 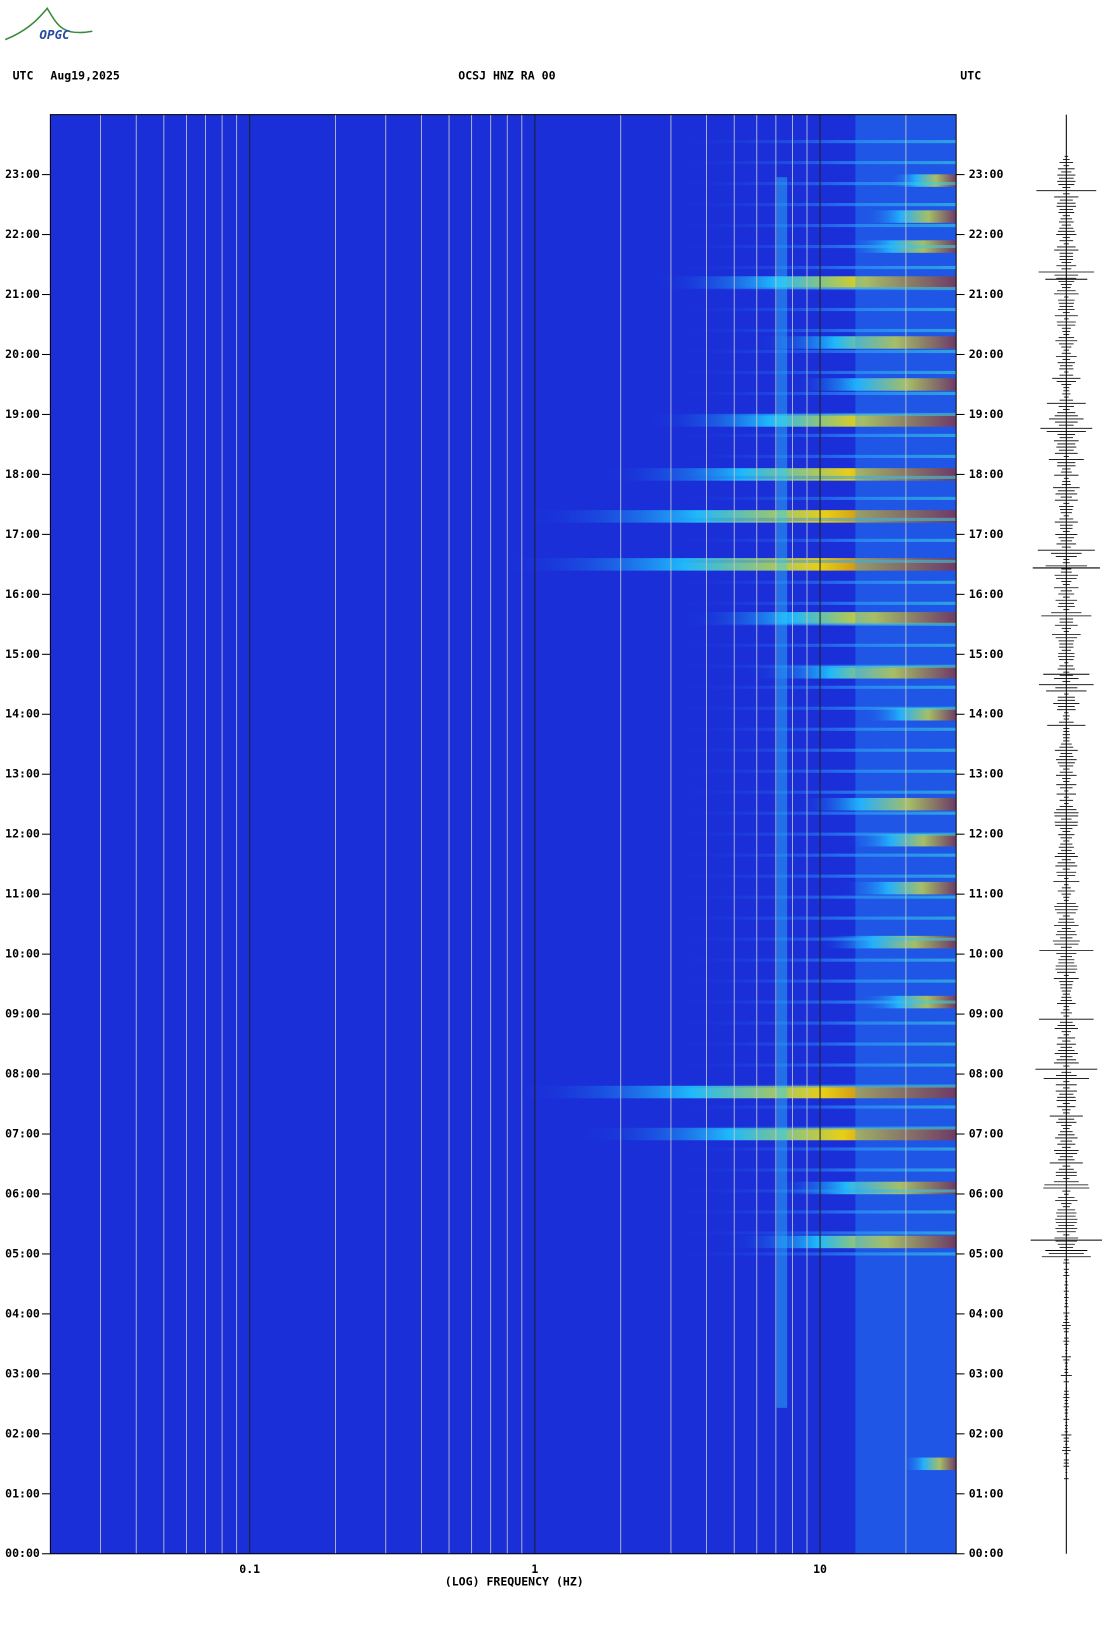 What do you see at coordinates (986, 294) in the screenshot?
I see `y-tick-label: 21:00` at bounding box center [986, 294].